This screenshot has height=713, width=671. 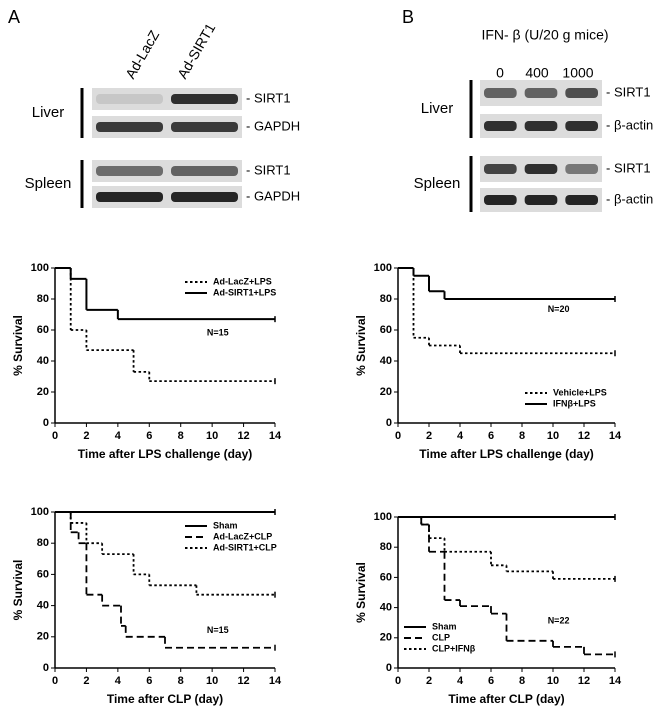 What do you see at coordinates (544, 35) in the screenshot?
I see `blot-header: IFN- β (U/20 g mice)` at bounding box center [544, 35].